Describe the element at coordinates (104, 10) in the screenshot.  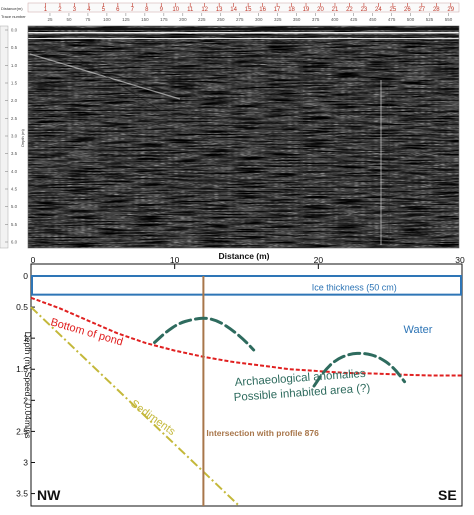
I see `top-tick-label: 5` at that location.